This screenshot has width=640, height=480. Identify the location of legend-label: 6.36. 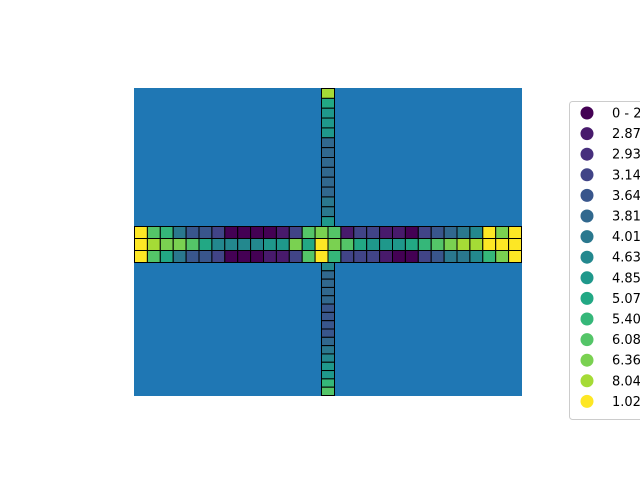
(626, 361).